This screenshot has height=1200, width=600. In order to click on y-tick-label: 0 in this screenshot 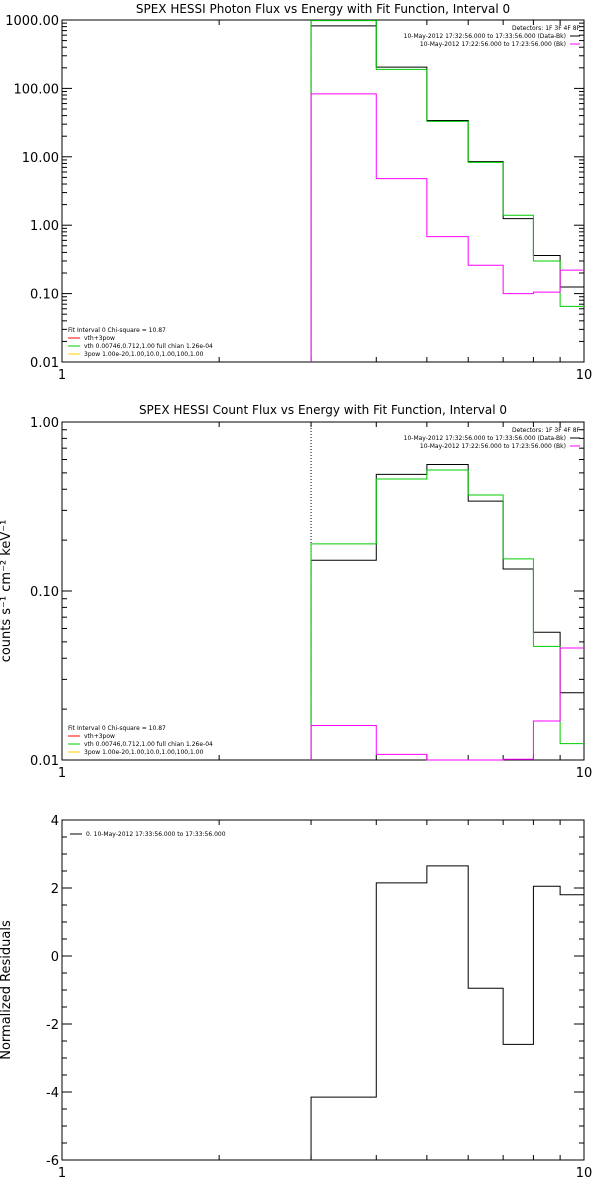, I will do `click(55, 957)`.